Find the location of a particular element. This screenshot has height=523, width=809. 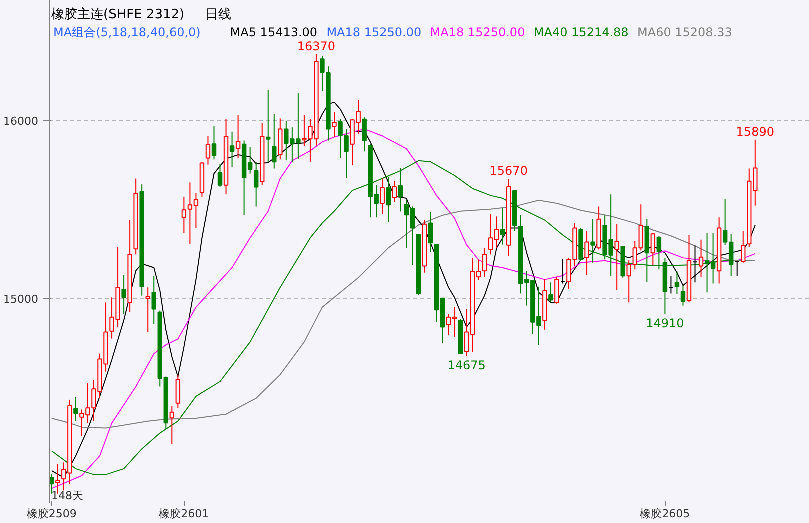

text: MA5 15413.00 is located at coordinates (274, 33).